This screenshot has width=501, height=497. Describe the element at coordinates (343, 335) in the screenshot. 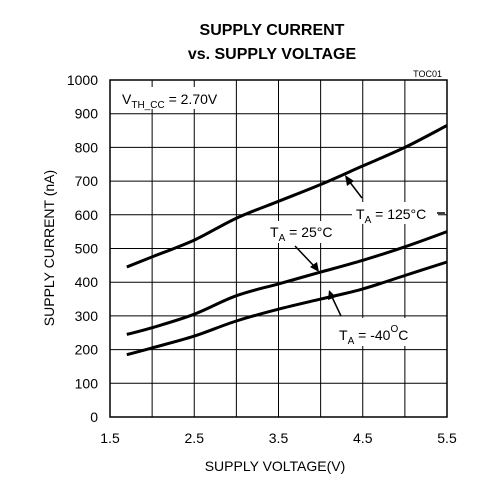

I see `anno-m40-main: T` at that location.